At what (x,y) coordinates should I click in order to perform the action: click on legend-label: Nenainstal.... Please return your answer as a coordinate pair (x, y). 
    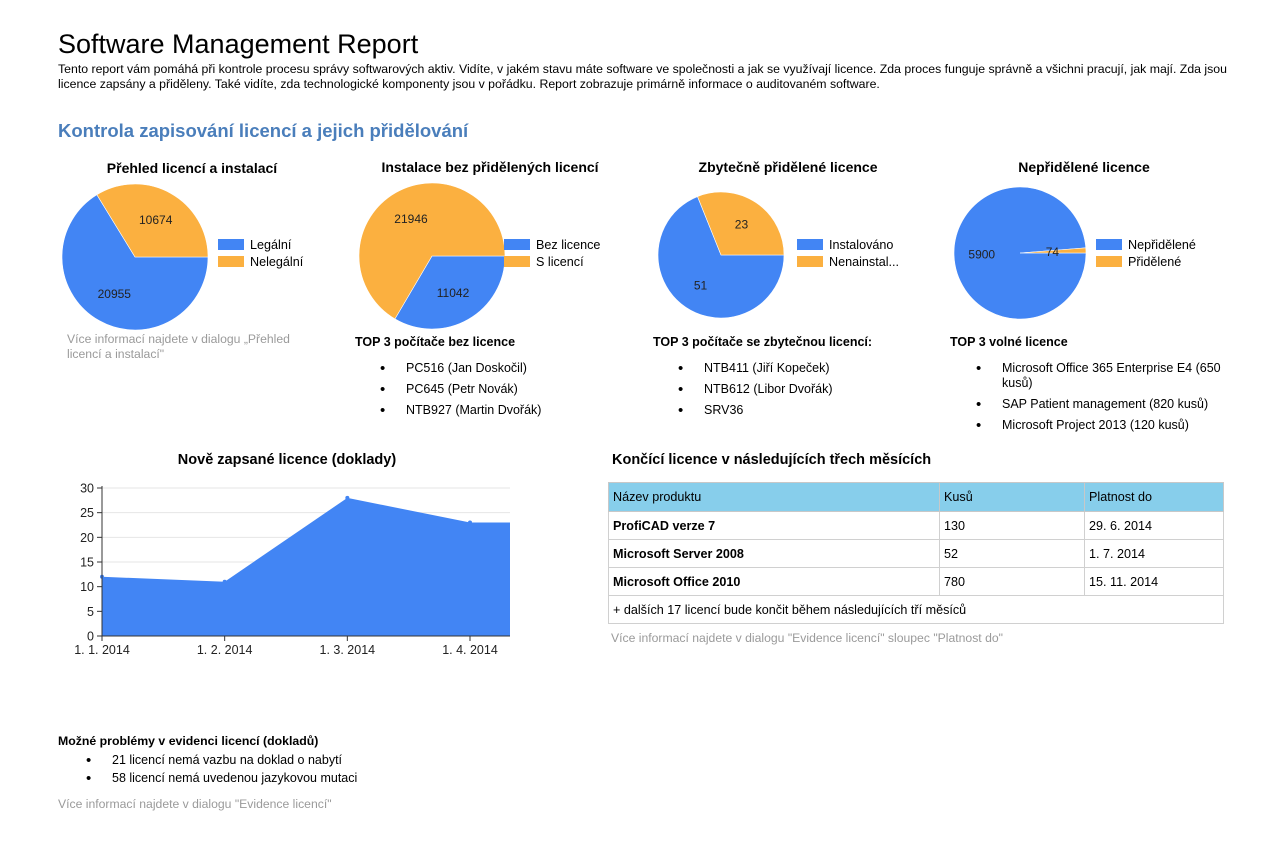
    Looking at the image, I should click on (864, 261).